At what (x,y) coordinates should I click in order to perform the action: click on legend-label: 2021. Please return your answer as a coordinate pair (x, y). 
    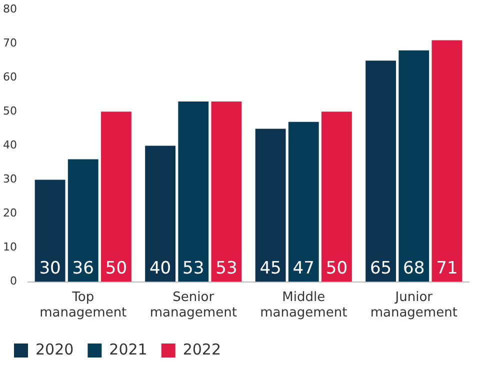
    Looking at the image, I should click on (128, 349).